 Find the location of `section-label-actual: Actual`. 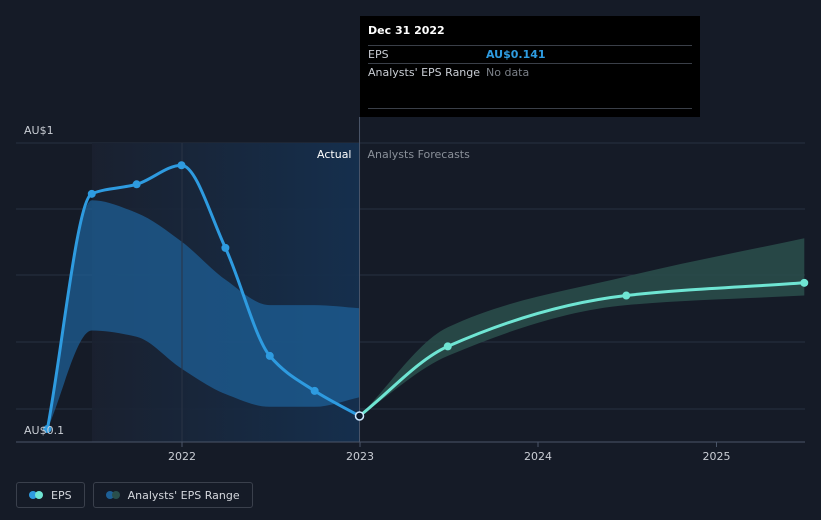

section-label-actual: Actual is located at coordinates (334, 154).